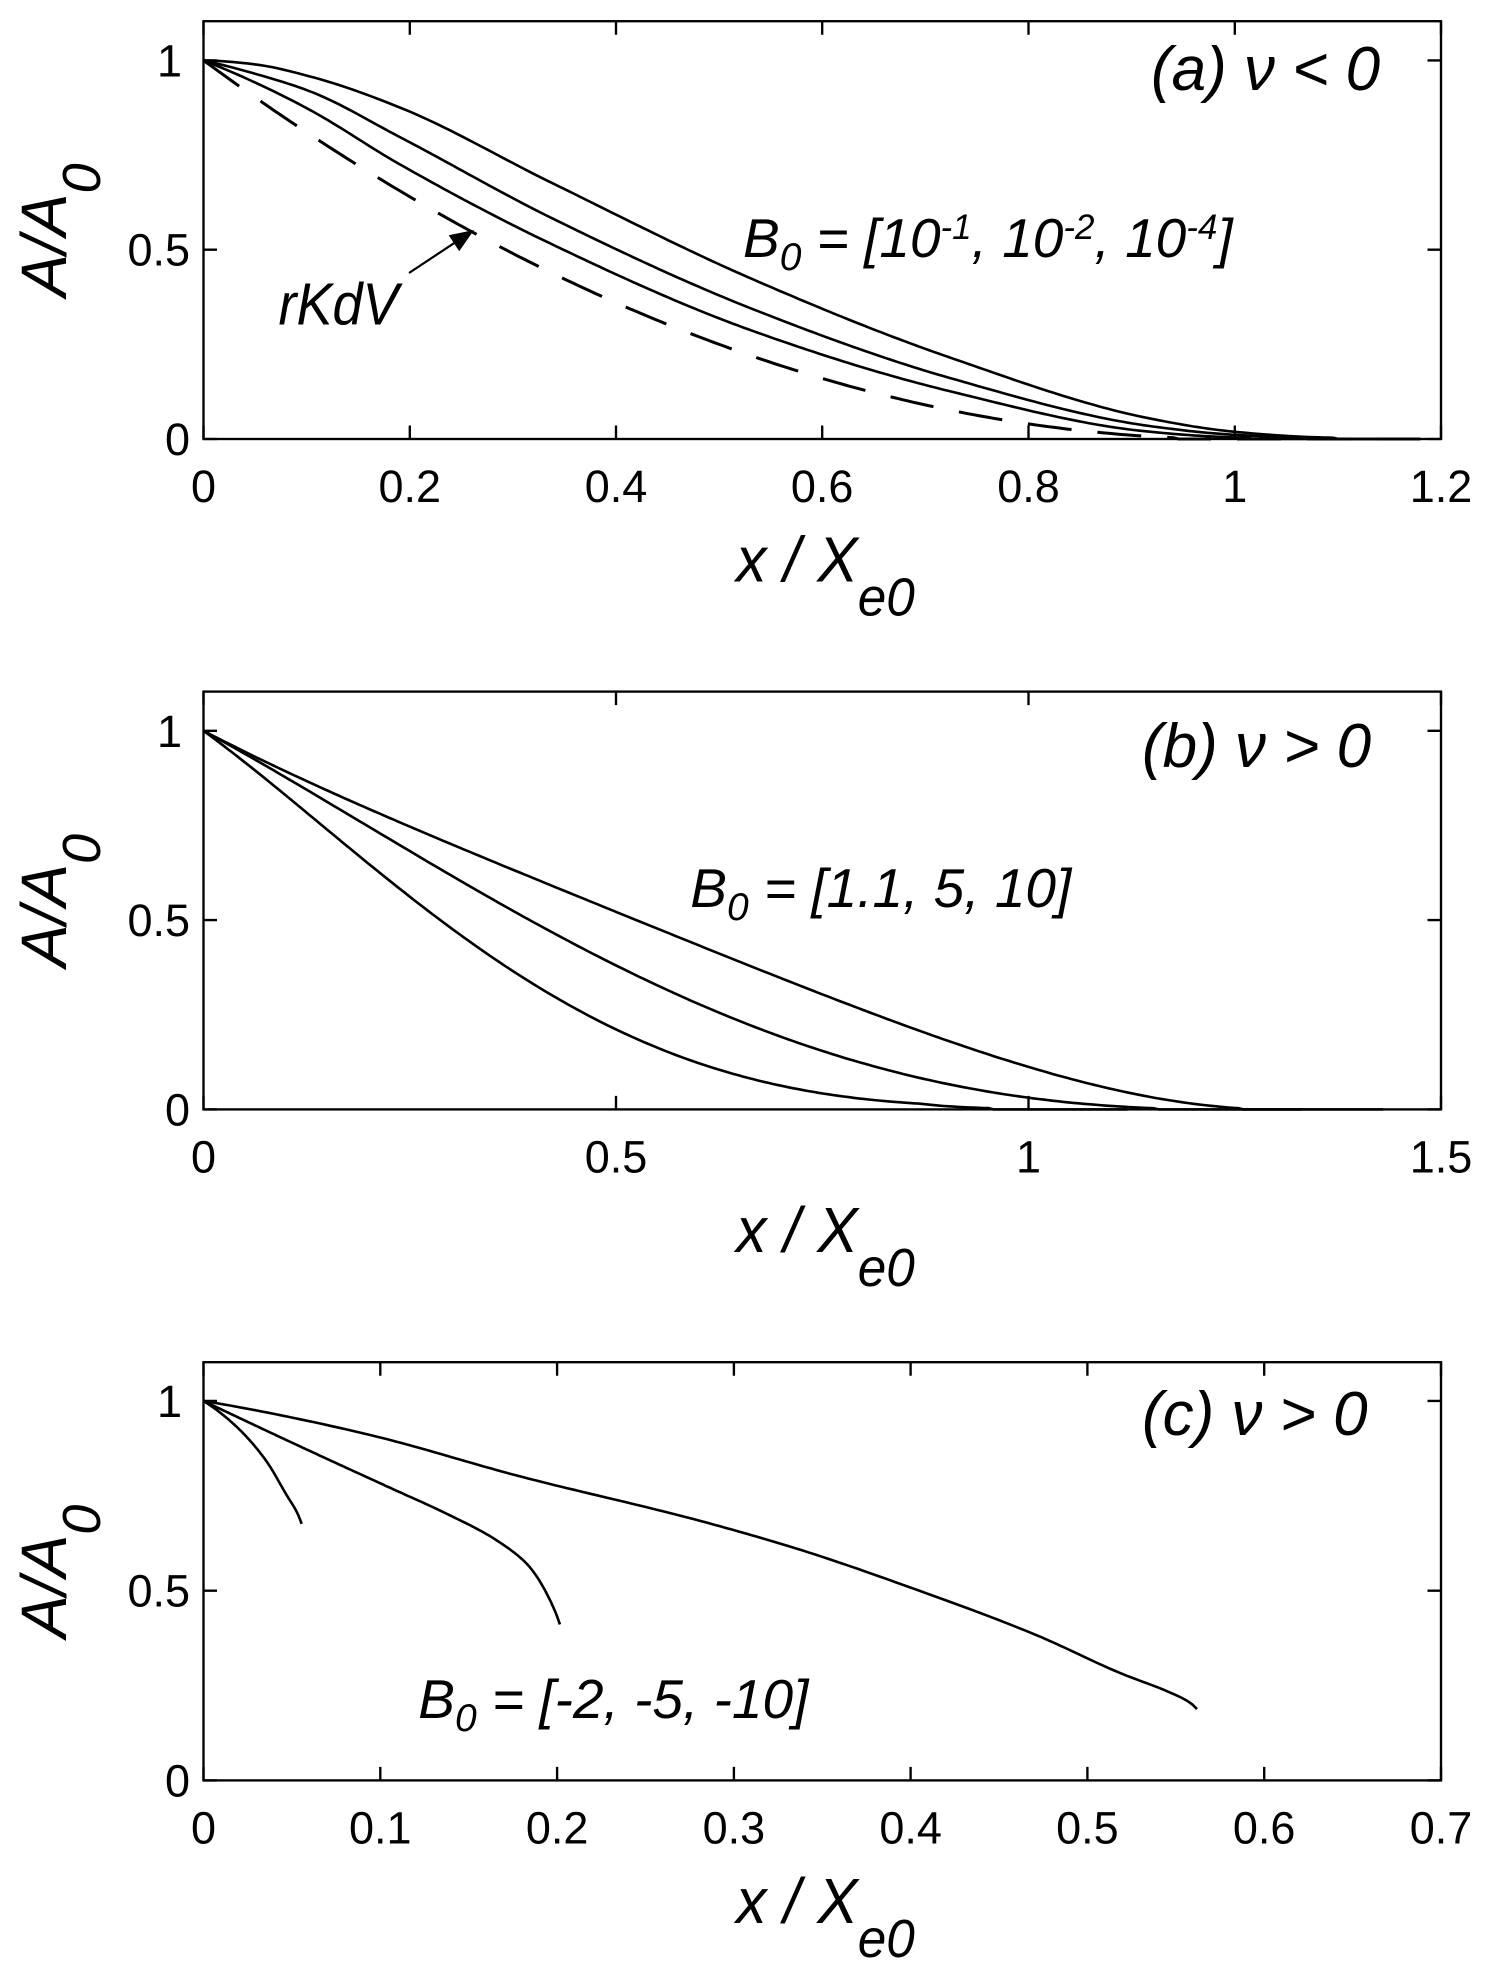  Describe the element at coordinates (1441, 1156) in the screenshot. I see `svg-text: 1.5` at that location.